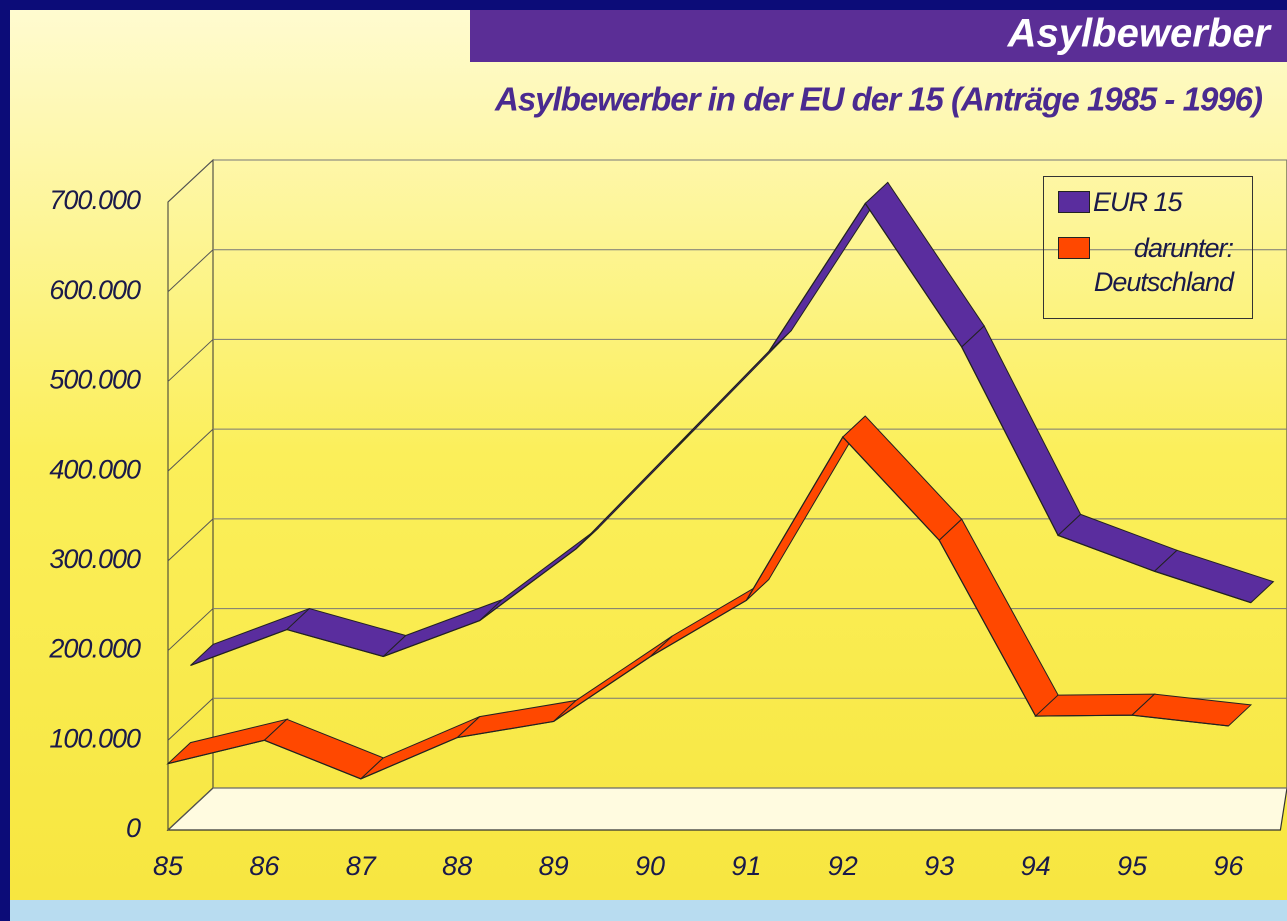  What do you see at coordinates (878, 36) in the screenshot?
I see `header-banner` at bounding box center [878, 36].